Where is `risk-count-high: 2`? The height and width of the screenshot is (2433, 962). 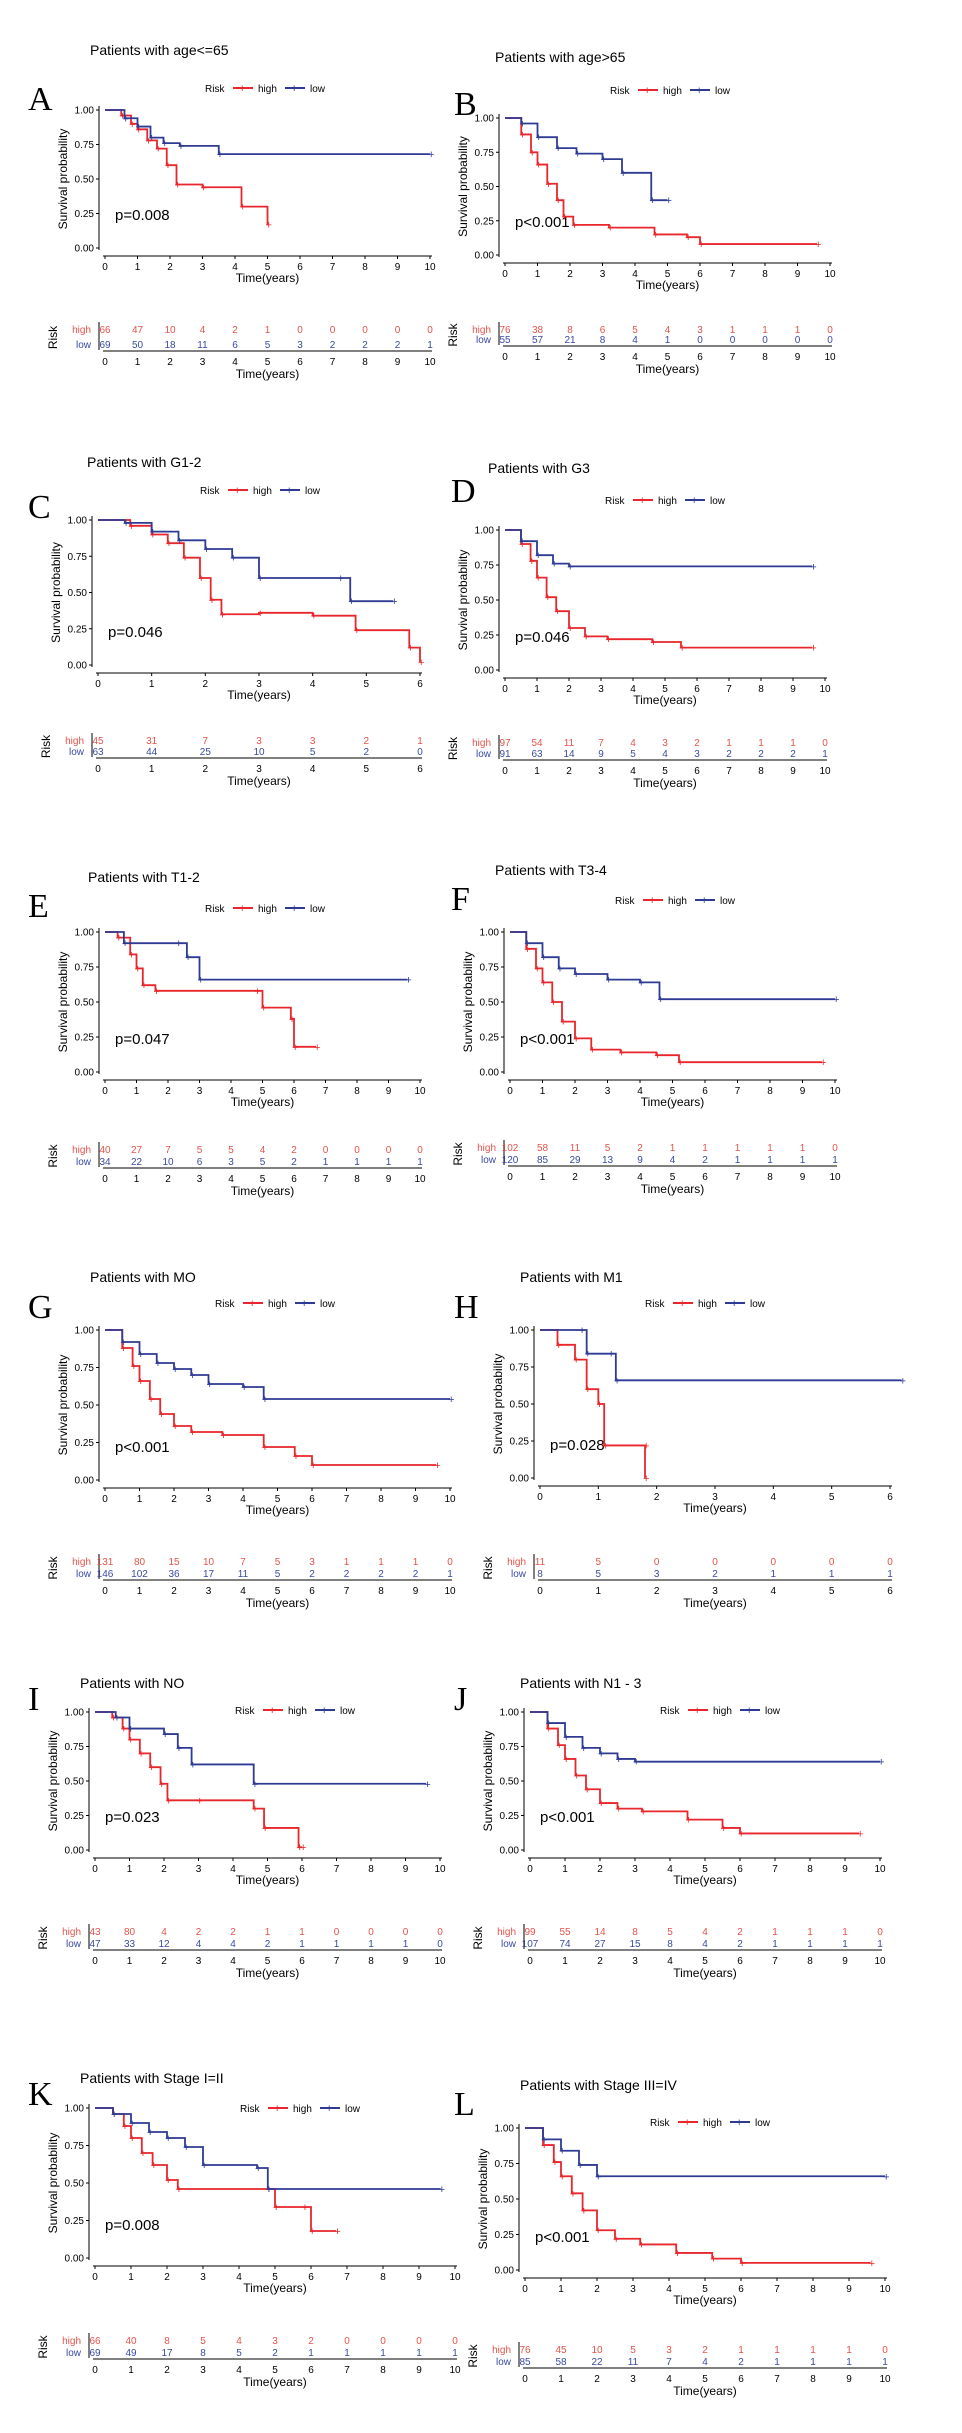
risk-count-high: 2 is located at coordinates (233, 1932).